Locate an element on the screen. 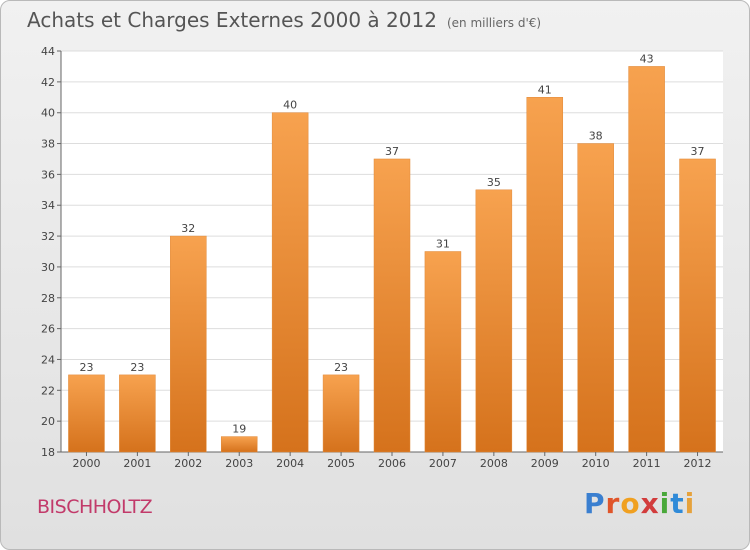 This screenshot has height=550, width=750. x-tick-label: 2007 is located at coordinates (443, 463).